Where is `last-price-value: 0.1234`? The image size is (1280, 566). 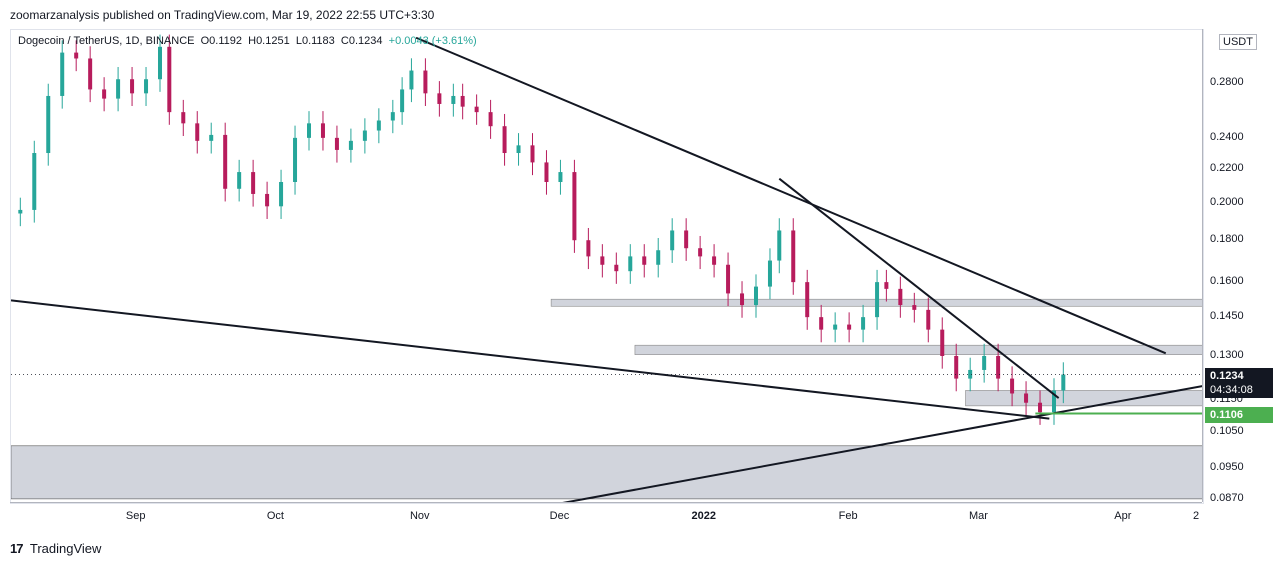 last-price-value: 0.1234 is located at coordinates (1227, 376).